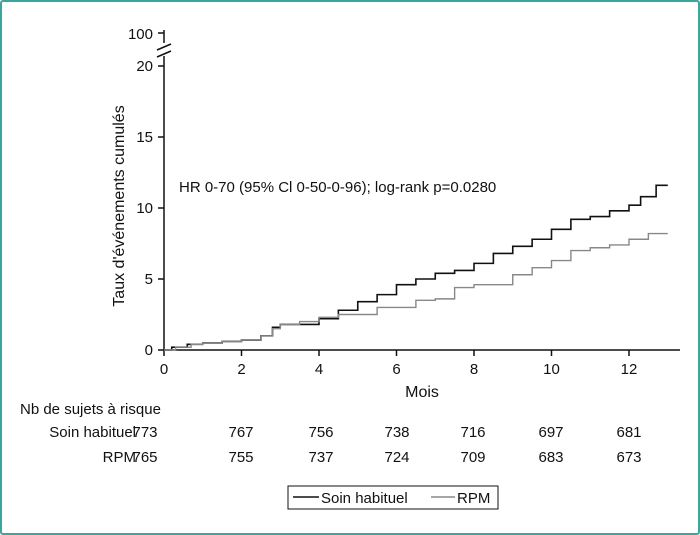 The height and width of the screenshot is (535, 700). Describe the element at coordinates (92, 432) in the screenshot. I see `risk-row-label: Soin habituel` at that location.